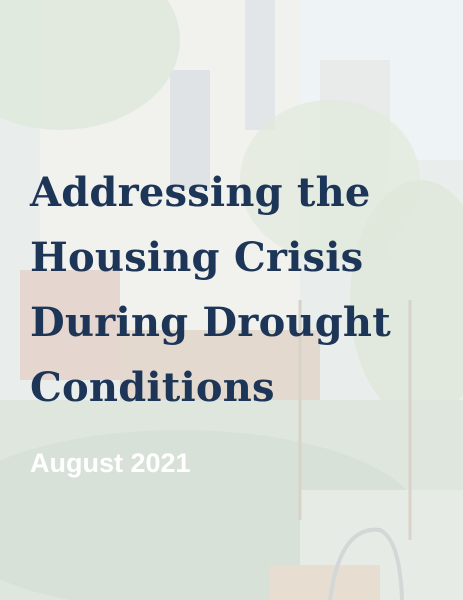 The width and height of the screenshot is (463, 600). Describe the element at coordinates (152, 387) in the screenshot. I see `title-line: Conditions` at that location.